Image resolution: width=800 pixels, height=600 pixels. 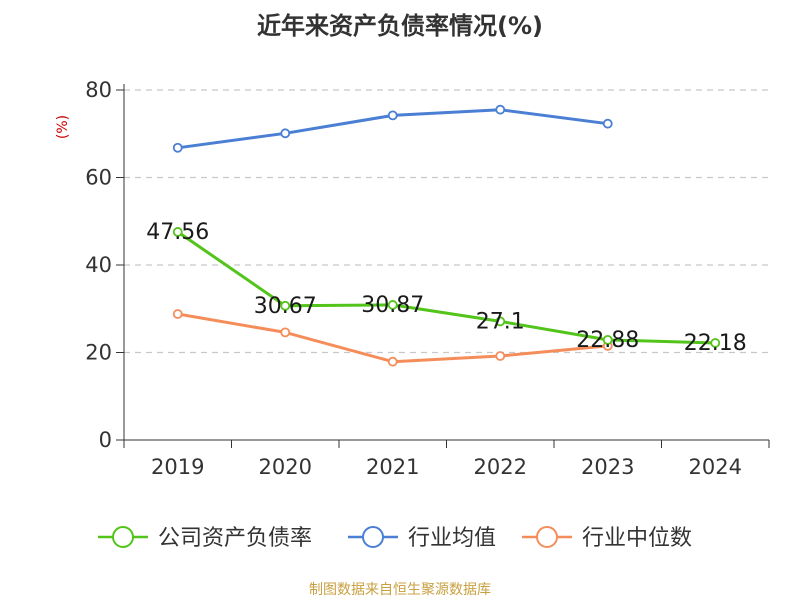 I want to click on data-label: 30.87, so click(x=392, y=305).